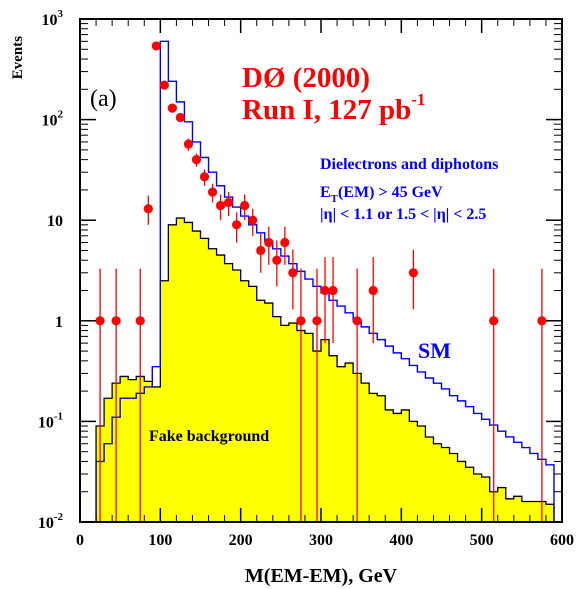 This screenshot has height=589, width=577. I want to click on y-tick-label: 10², so click(53, 119).